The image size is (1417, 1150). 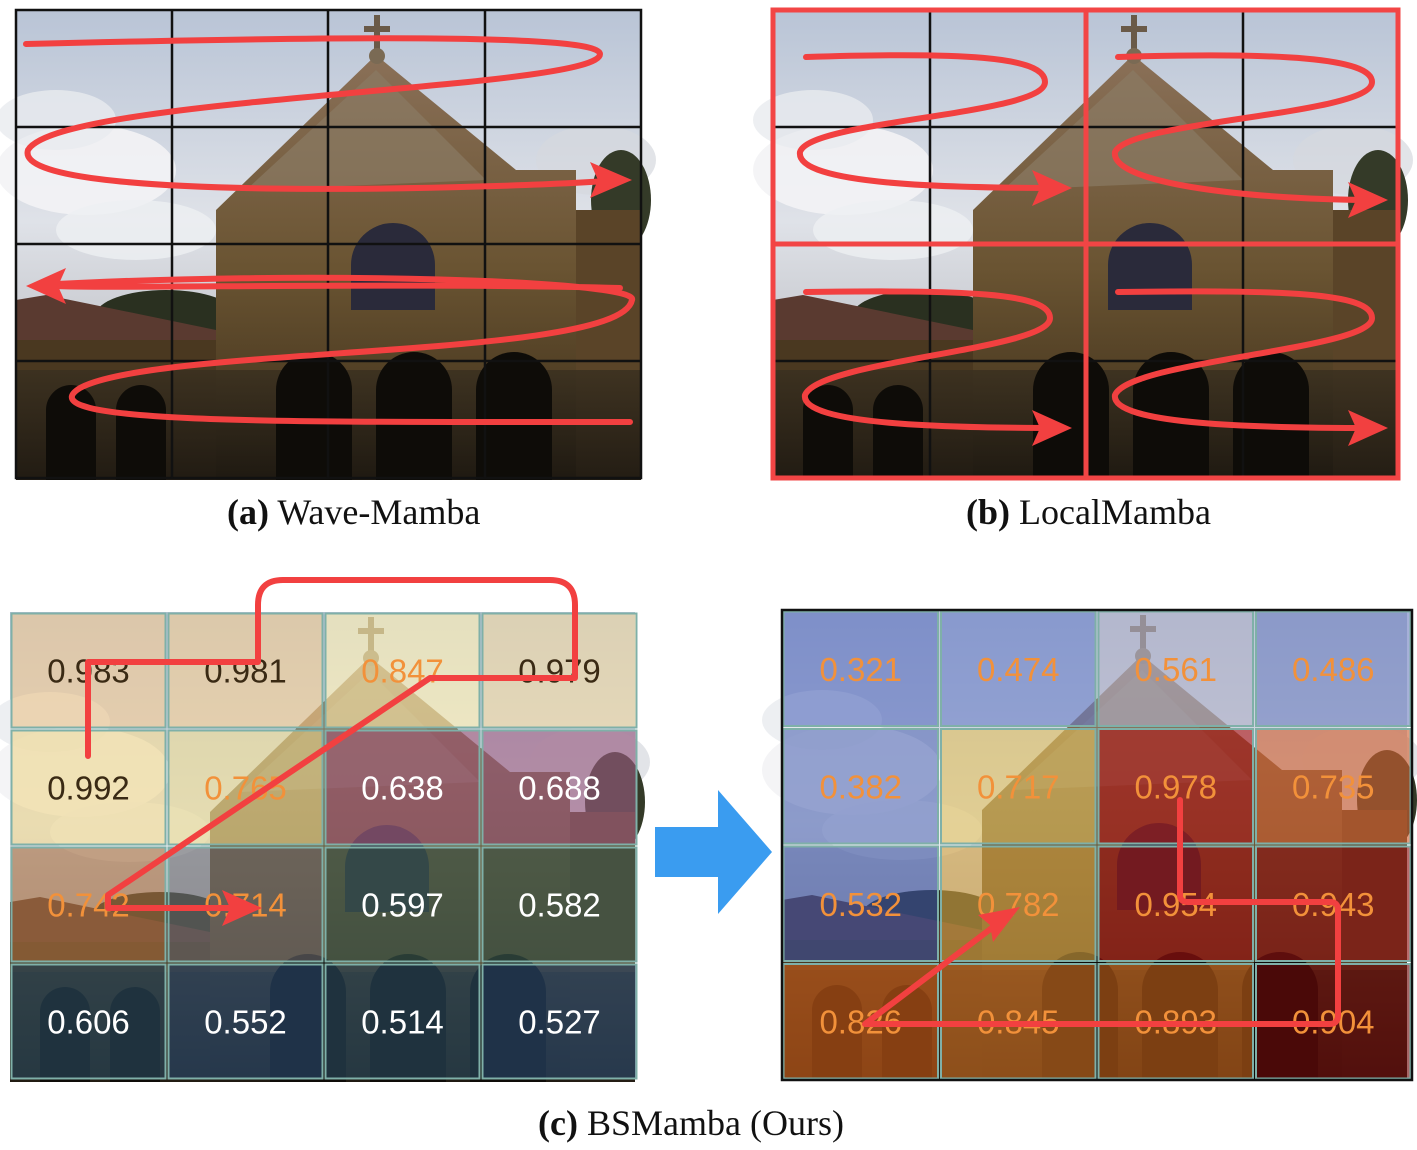 I want to click on cell-value: 0.474, so click(x=1018, y=669).